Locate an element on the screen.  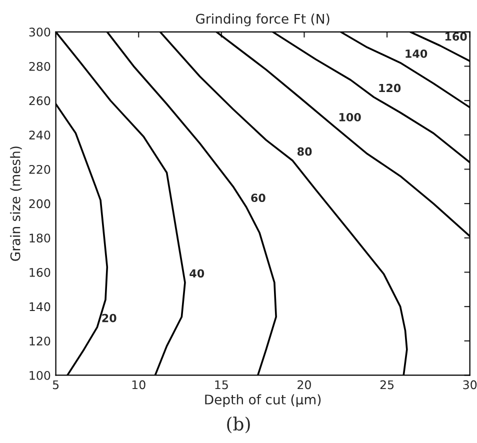
y-tick-label: 140 is located at coordinates (40, 307).